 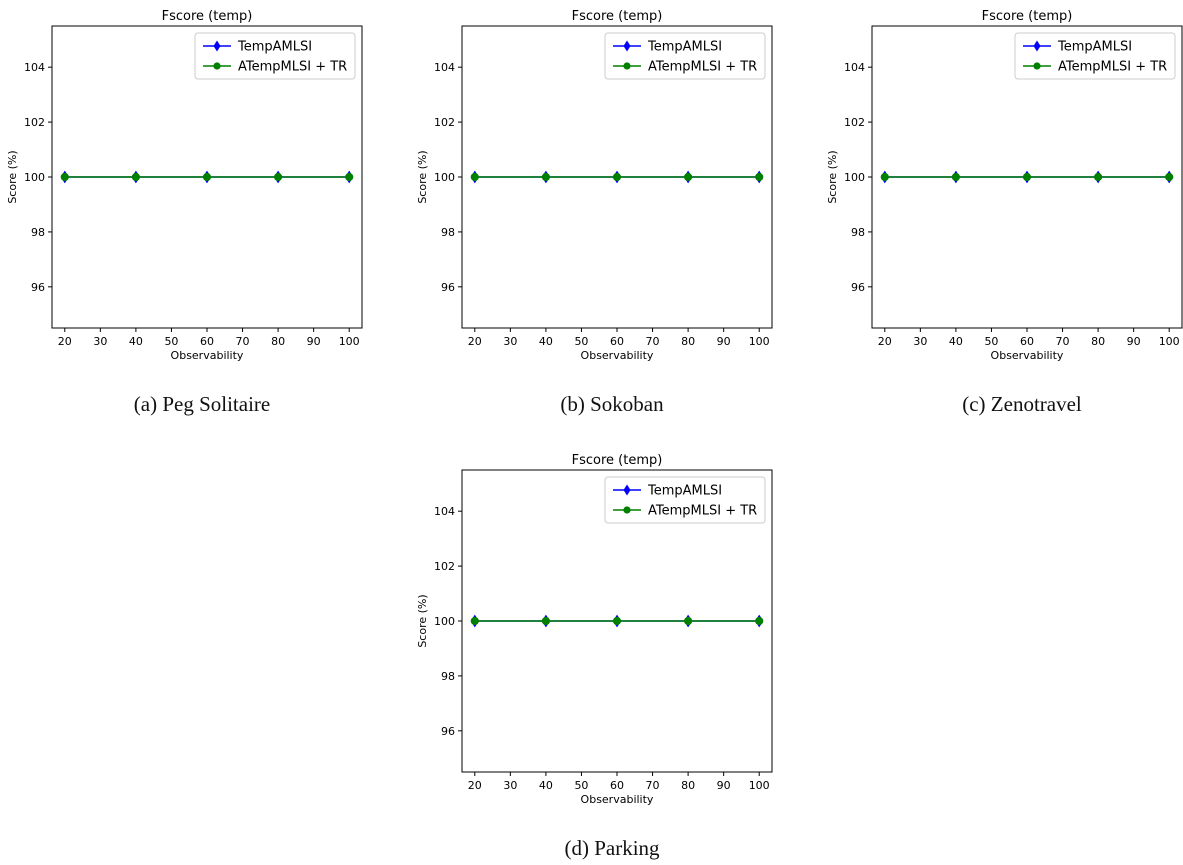 I want to click on x-tick-label-a: 100, so click(x=349, y=341).